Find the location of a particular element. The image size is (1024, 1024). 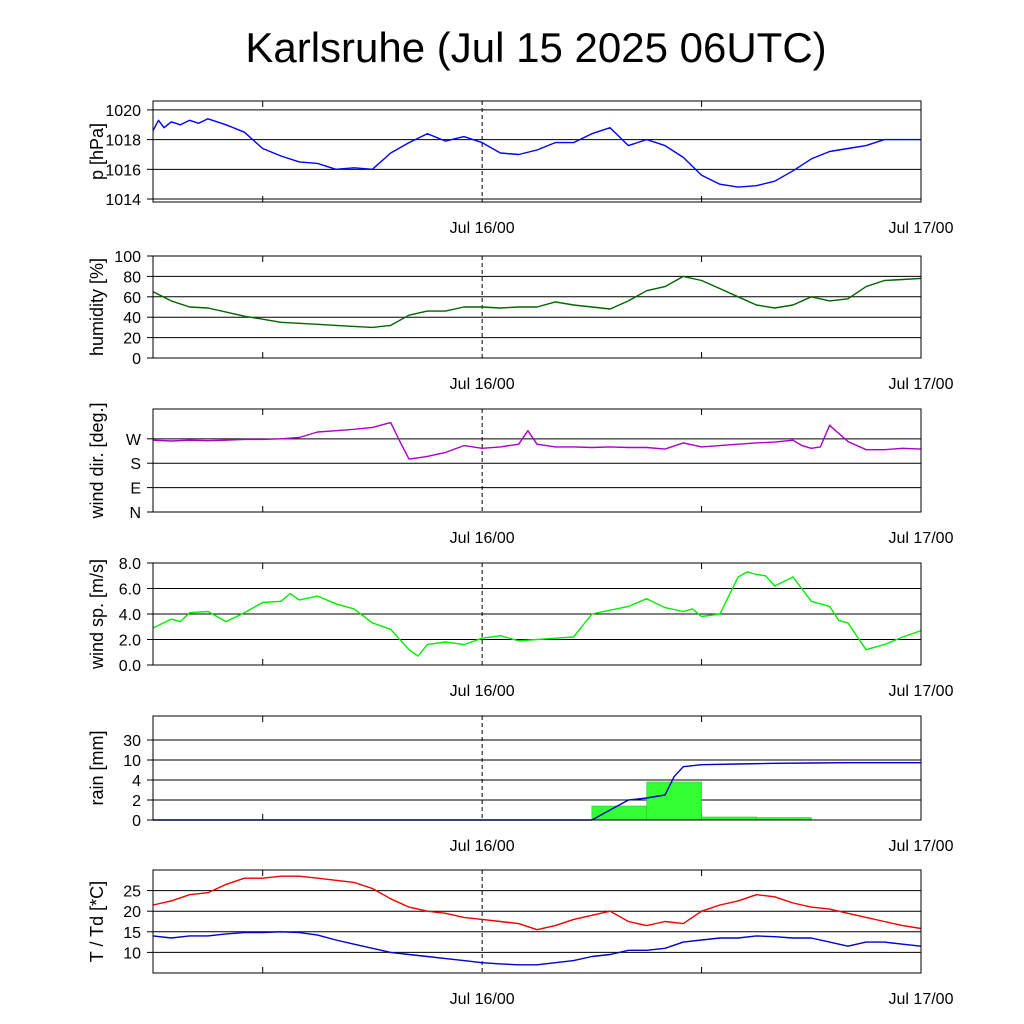

y-tick-label: N is located at coordinates (135, 513).